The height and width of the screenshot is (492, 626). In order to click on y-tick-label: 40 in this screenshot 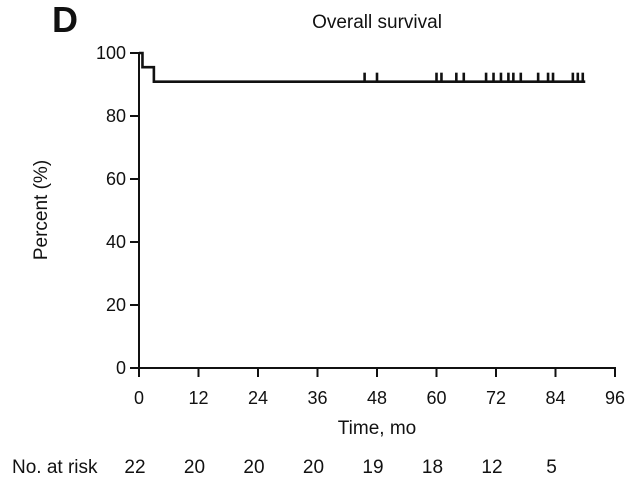, I will do `click(116, 242)`.